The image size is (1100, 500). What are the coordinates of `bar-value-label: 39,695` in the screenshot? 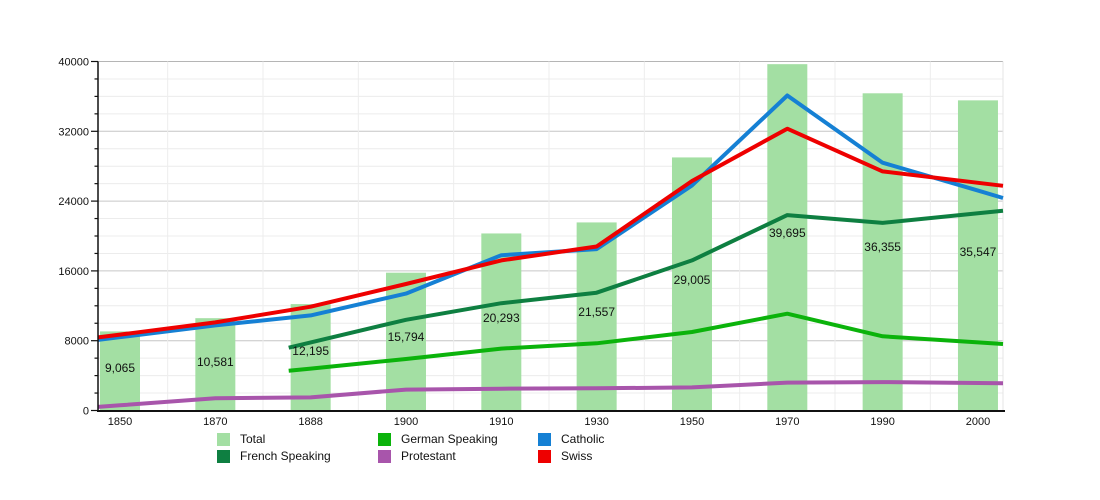 It's located at (787, 233).